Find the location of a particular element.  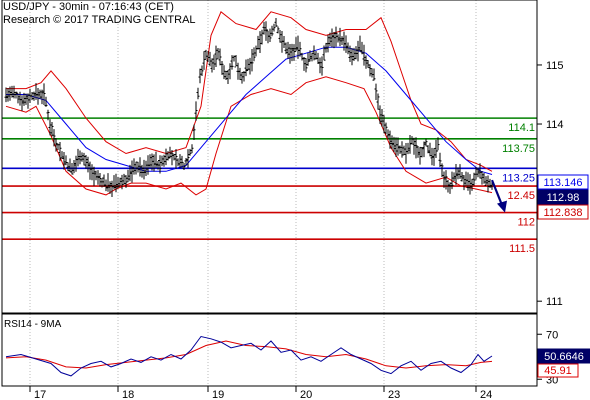

rsi-y-tick-label: 70 is located at coordinates (552, 335).